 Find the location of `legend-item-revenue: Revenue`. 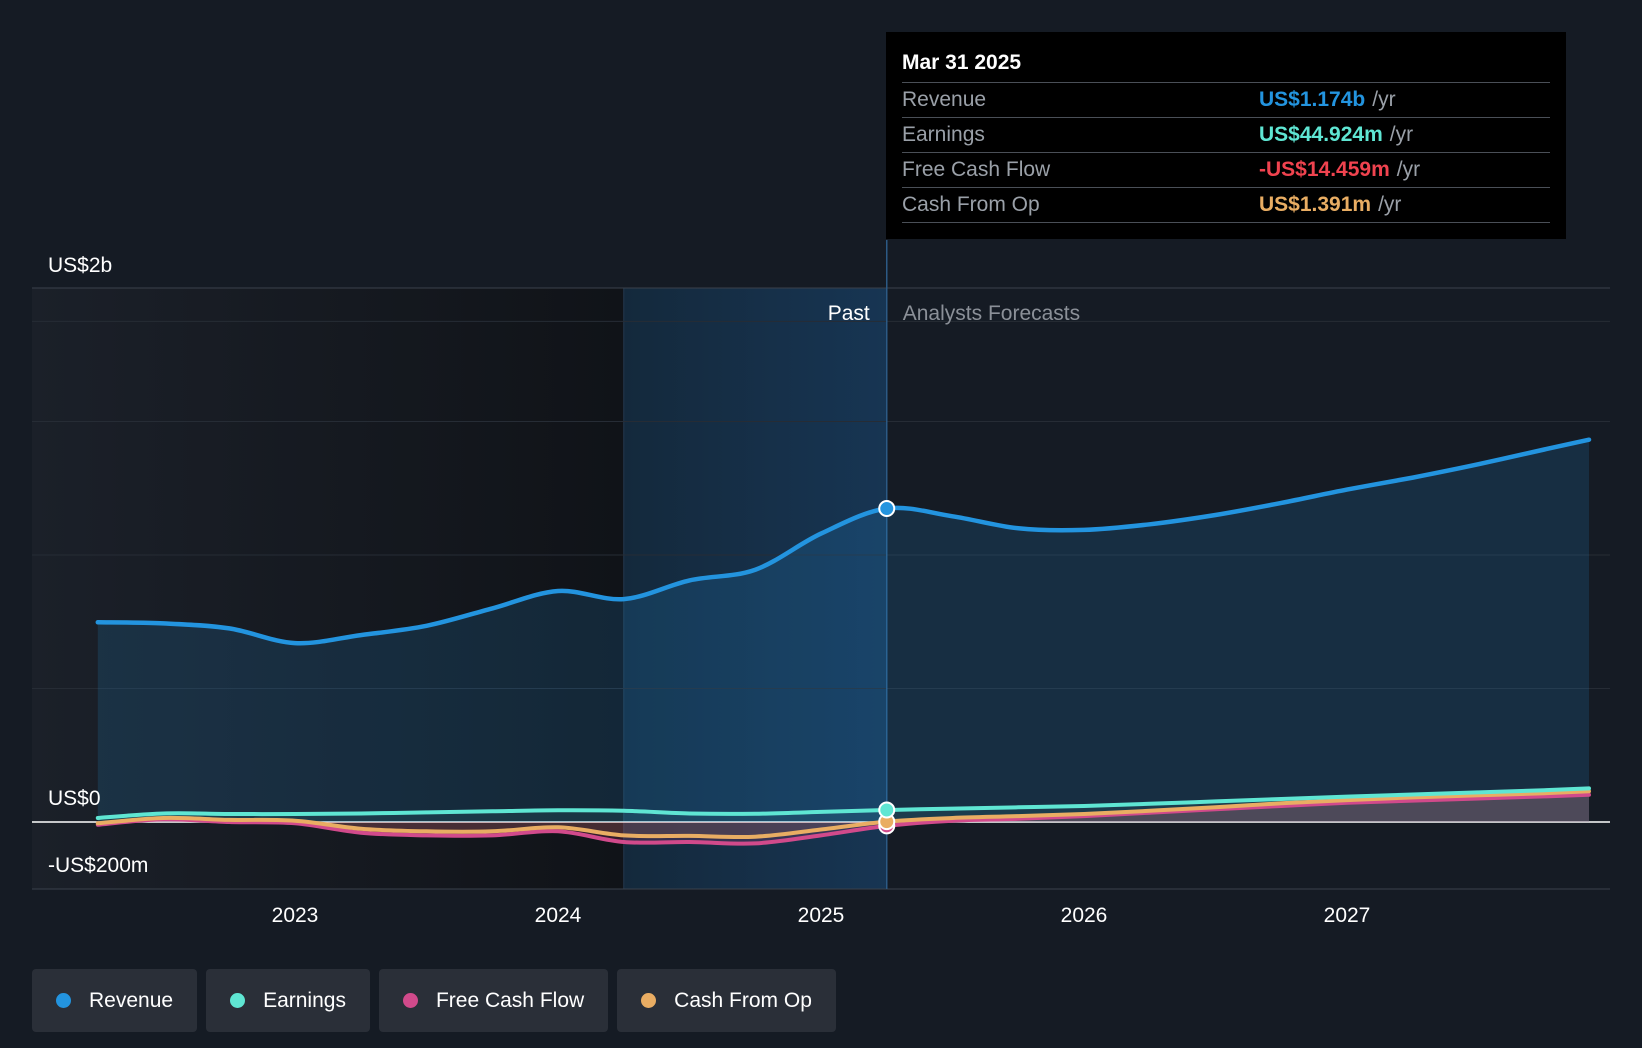

legend-item-revenue: Revenue is located at coordinates (115, 1000).